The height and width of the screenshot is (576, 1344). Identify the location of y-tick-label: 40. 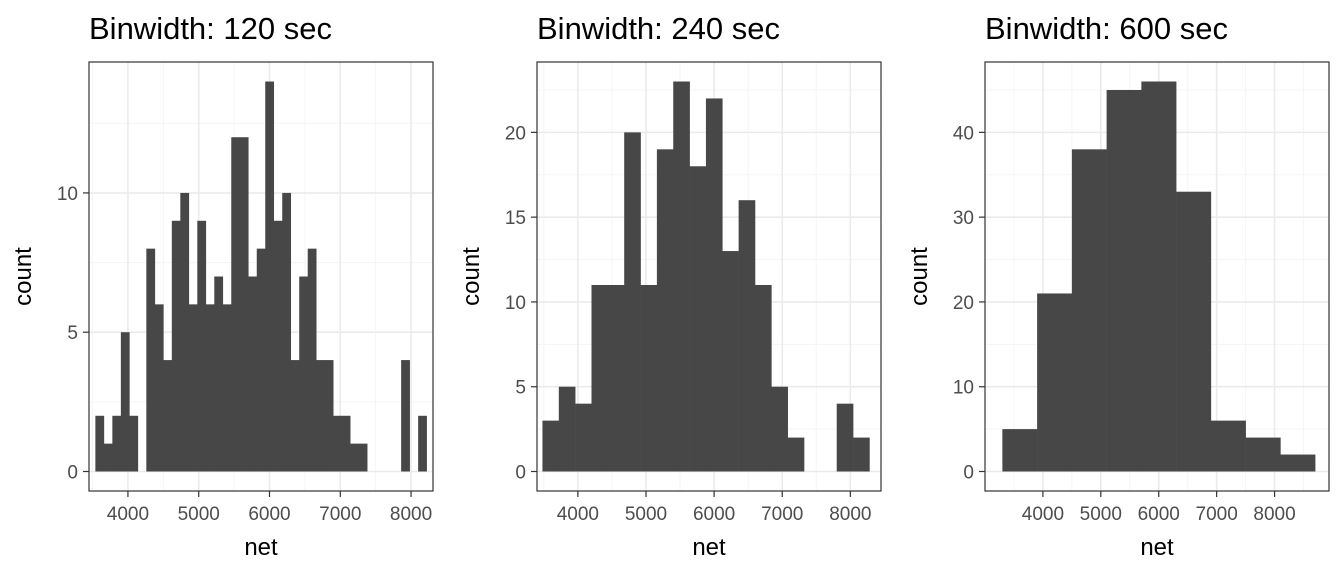
(963, 133).